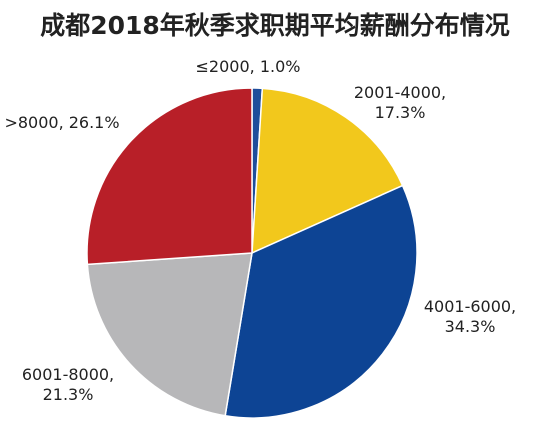  I want to click on slice-label-1: ≤2000, 1.0%, so click(248, 66).